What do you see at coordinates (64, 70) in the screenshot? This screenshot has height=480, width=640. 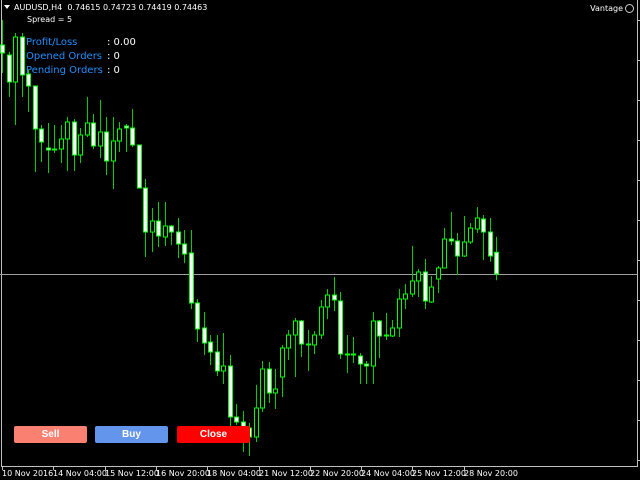 I see `info-label: Pending Orders` at bounding box center [64, 70].